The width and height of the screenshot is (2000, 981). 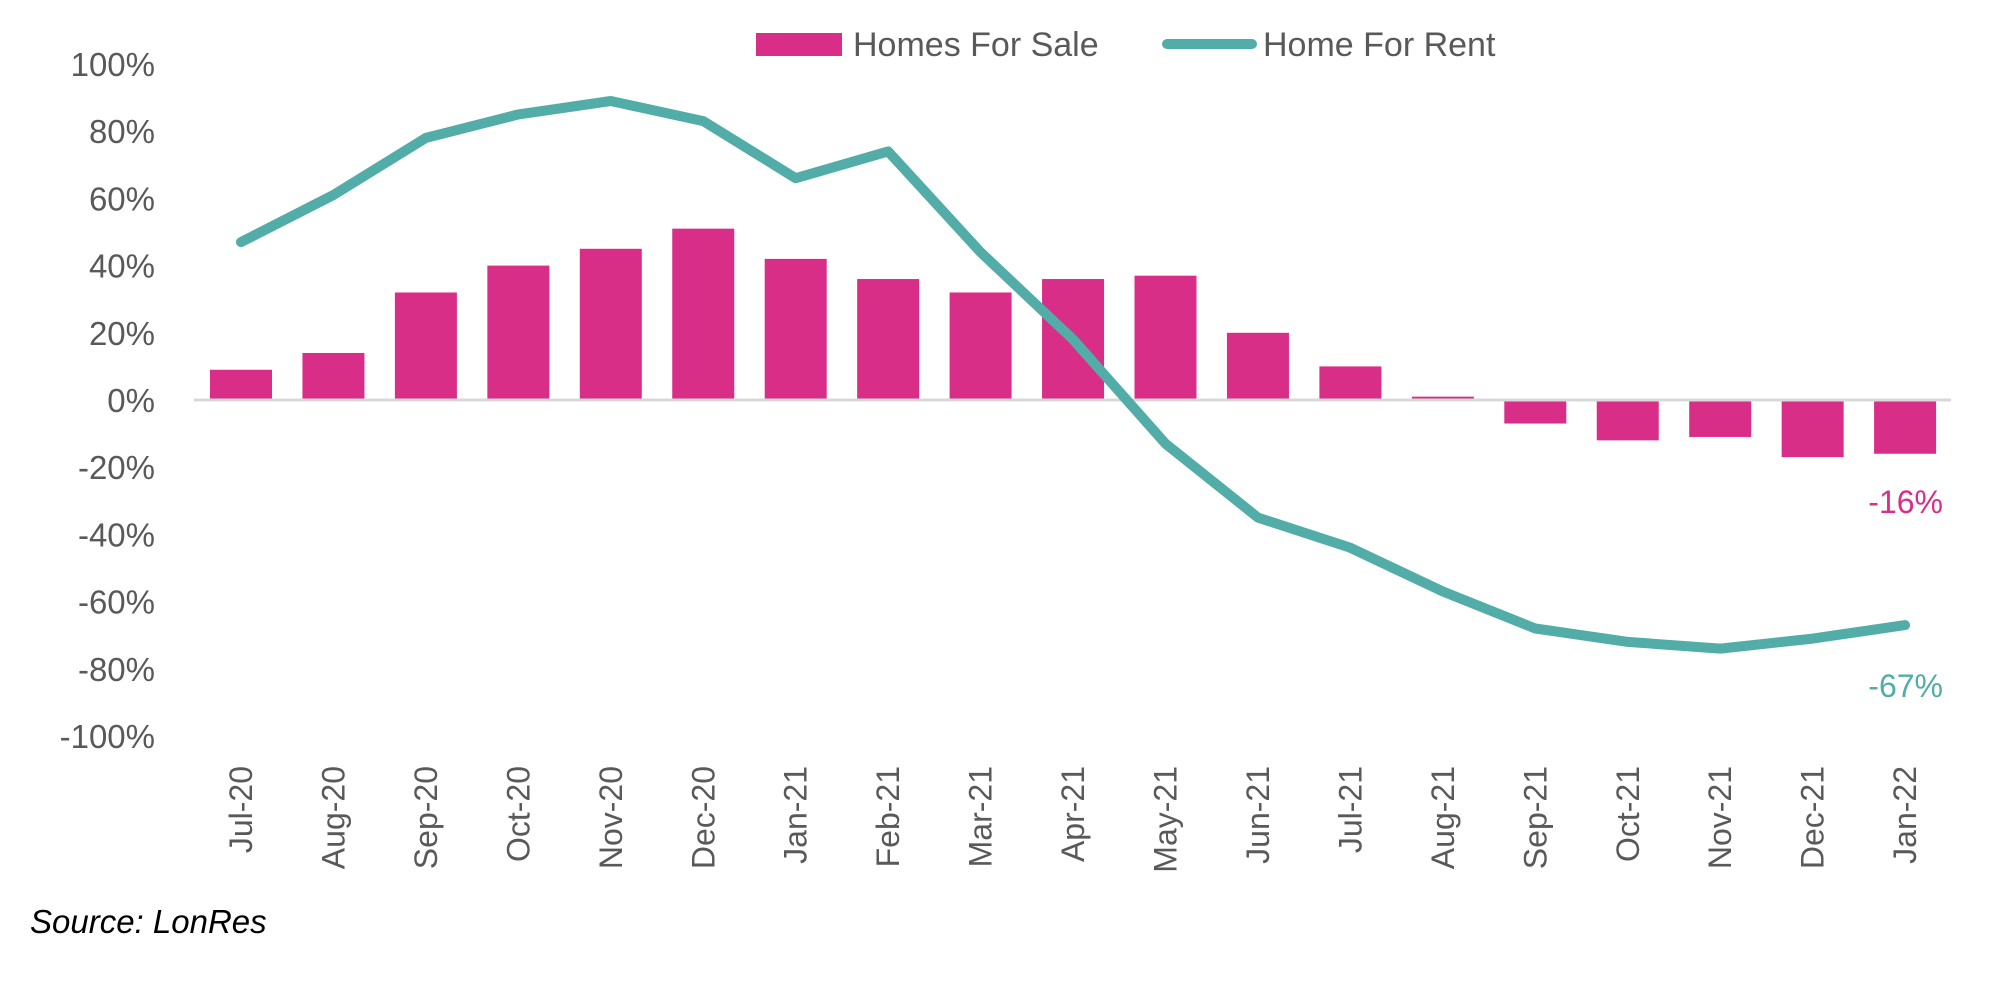 I want to click on x-tick-label: Nov-21, so click(x=1720, y=817).